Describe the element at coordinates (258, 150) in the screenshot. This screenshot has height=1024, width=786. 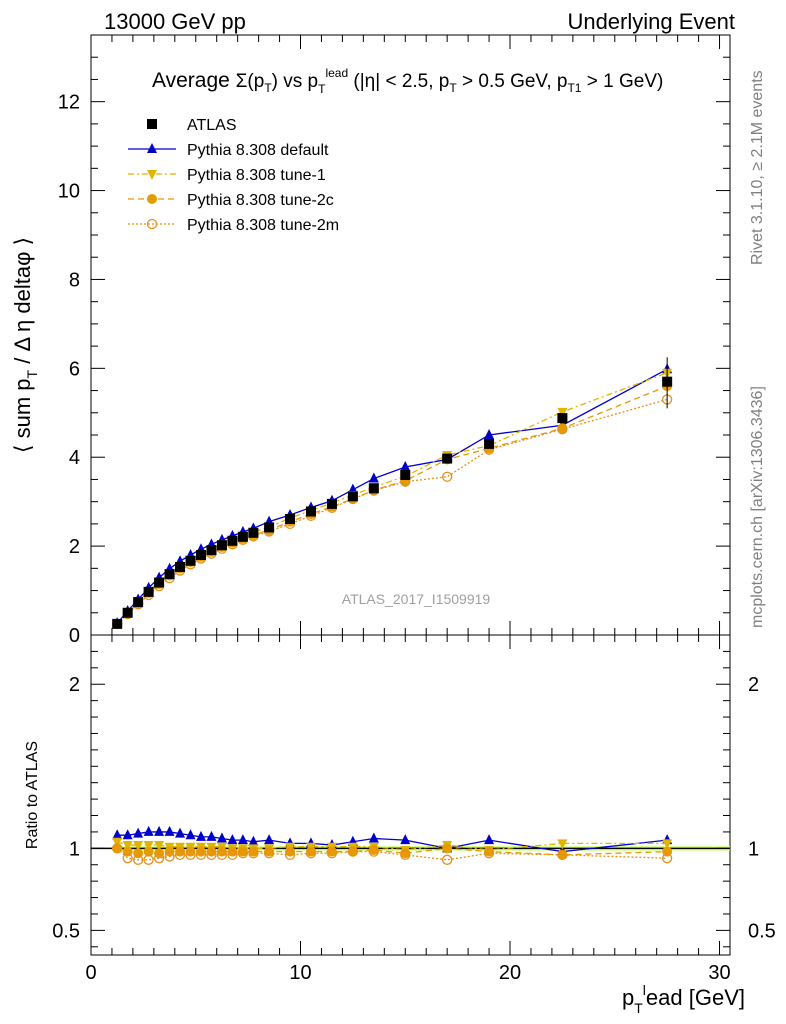
I see `legend-label-pythia-8-308-default: Pythia 8.308 default` at that location.